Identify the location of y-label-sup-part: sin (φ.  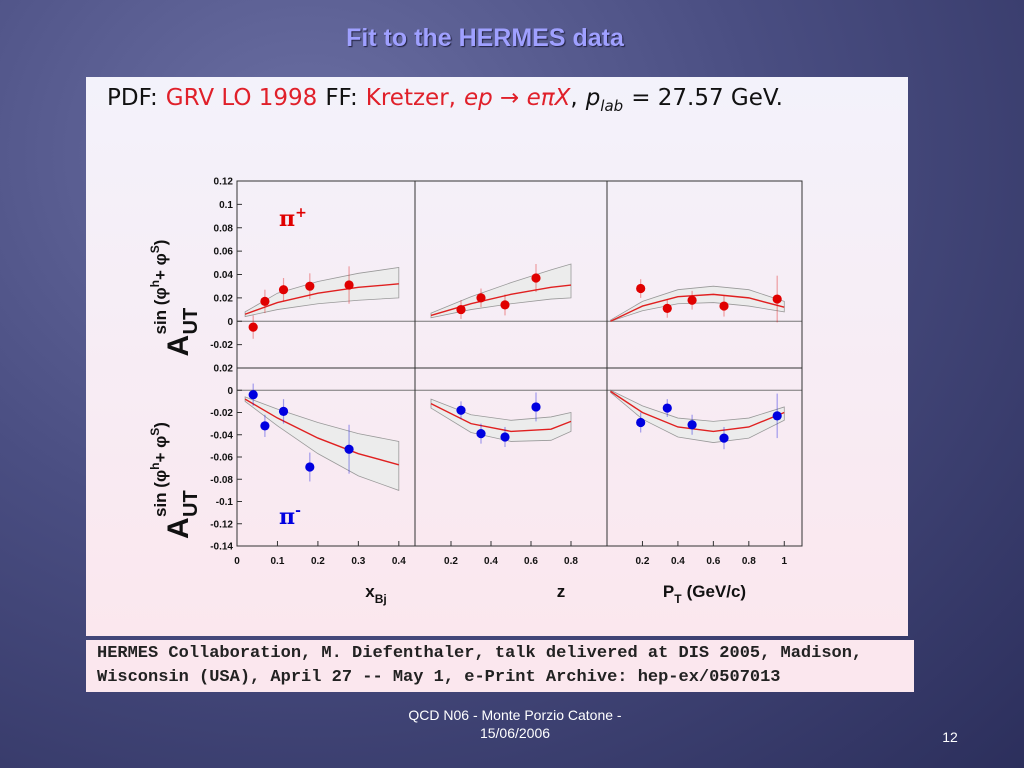
(160, 493).